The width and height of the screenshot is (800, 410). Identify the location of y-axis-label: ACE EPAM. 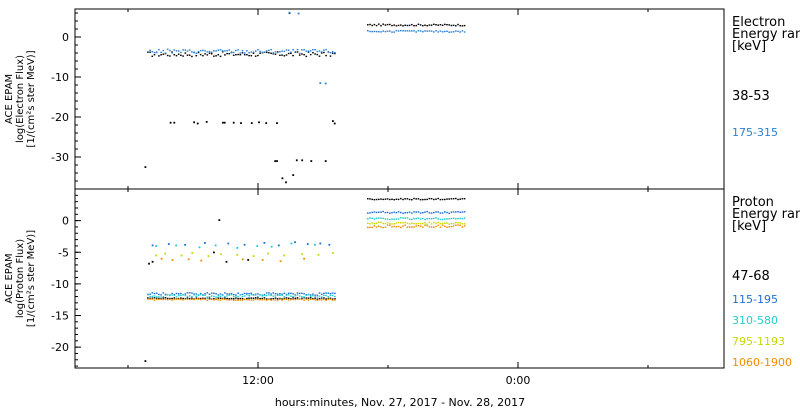
(9, 278).